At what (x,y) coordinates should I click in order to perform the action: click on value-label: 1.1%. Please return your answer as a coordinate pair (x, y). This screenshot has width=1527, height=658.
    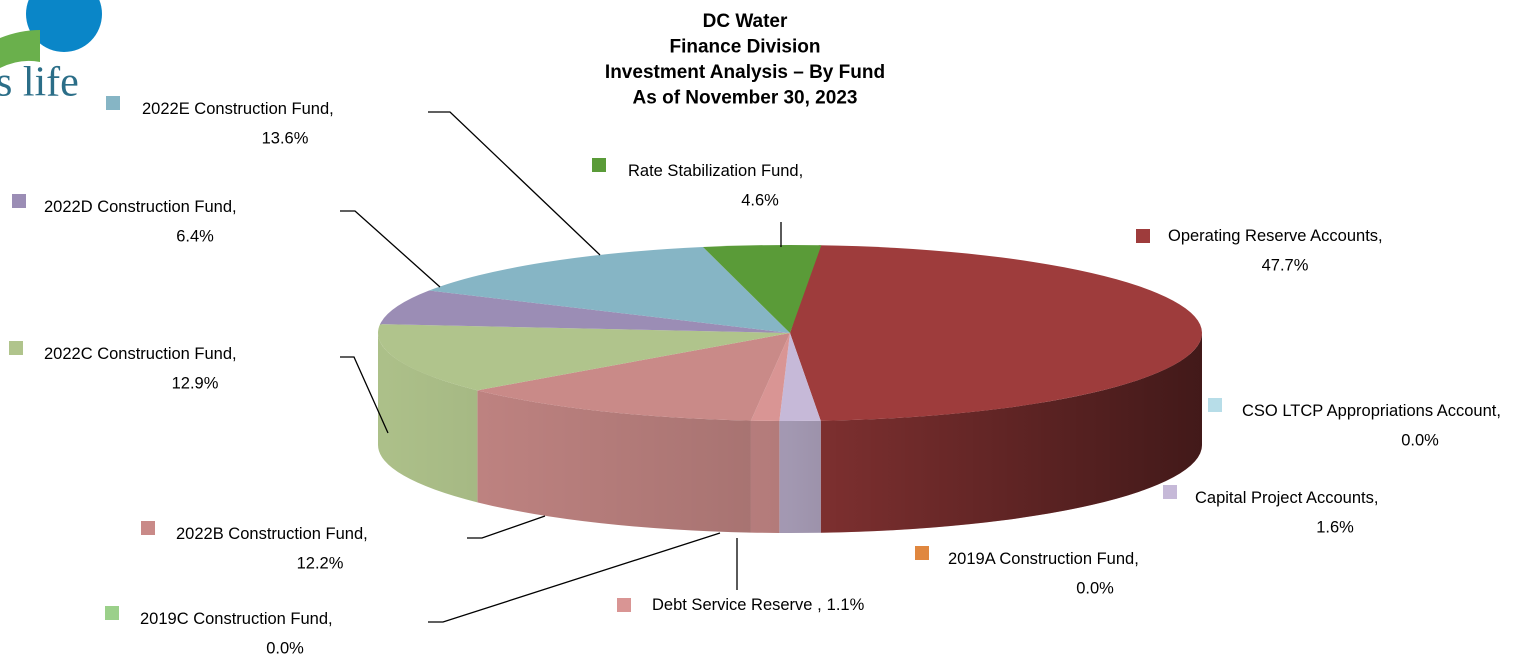
    Looking at the image, I should click on (846, 605).